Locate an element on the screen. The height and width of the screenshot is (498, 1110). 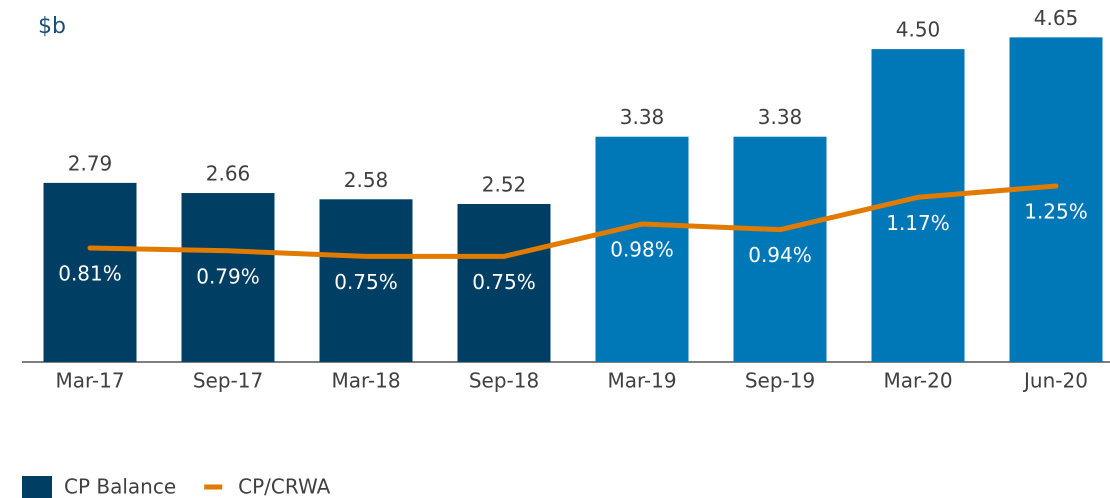
x-tick-label: Mar-20 is located at coordinates (917, 381).